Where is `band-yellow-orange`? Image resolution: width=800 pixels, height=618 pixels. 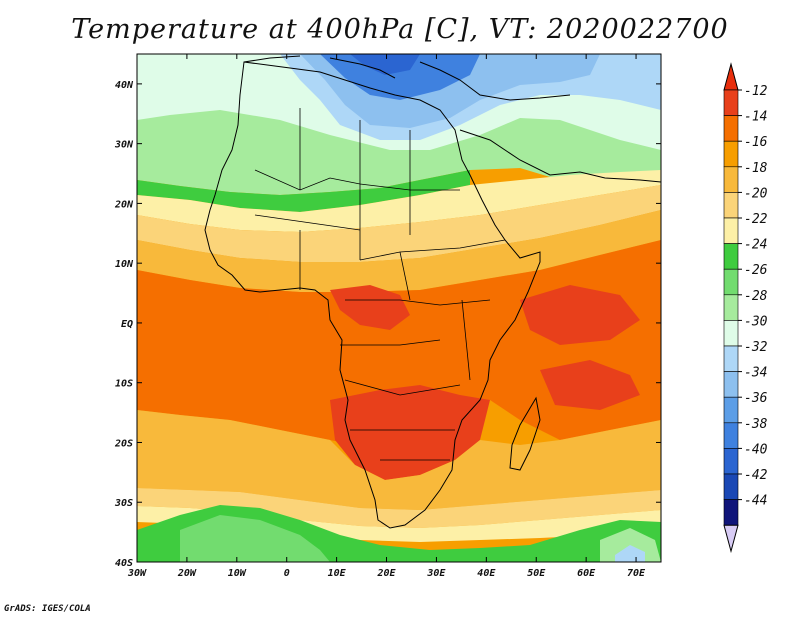 band-yellow-orange is located at coordinates (399, 223).